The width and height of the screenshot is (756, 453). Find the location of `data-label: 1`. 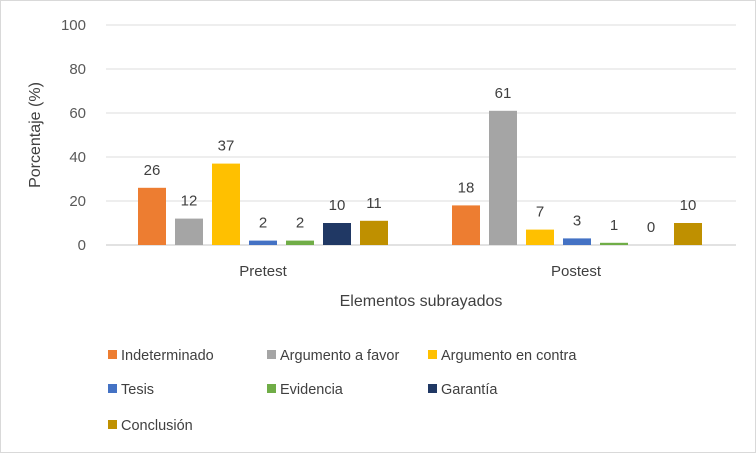

data-label: 1 is located at coordinates (614, 225).